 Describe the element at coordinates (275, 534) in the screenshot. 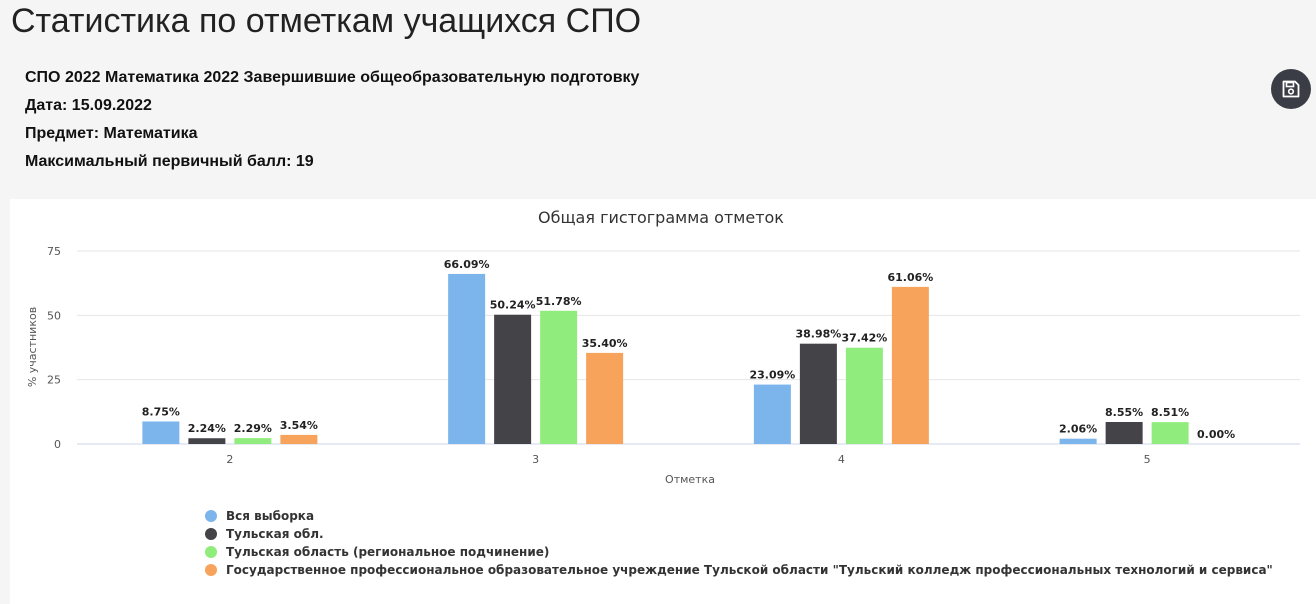

I see `legend-label: Тульская обл.` at that location.